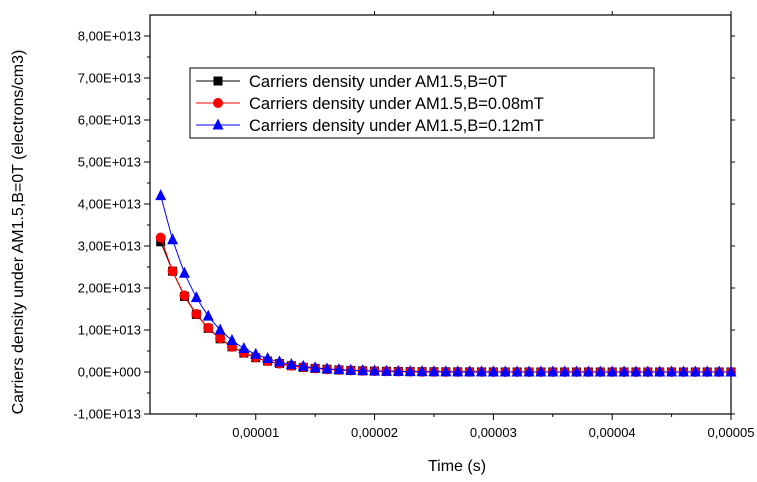  What do you see at coordinates (109, 162) in the screenshot?
I see `y-tick-label: 5,00E+013` at bounding box center [109, 162].